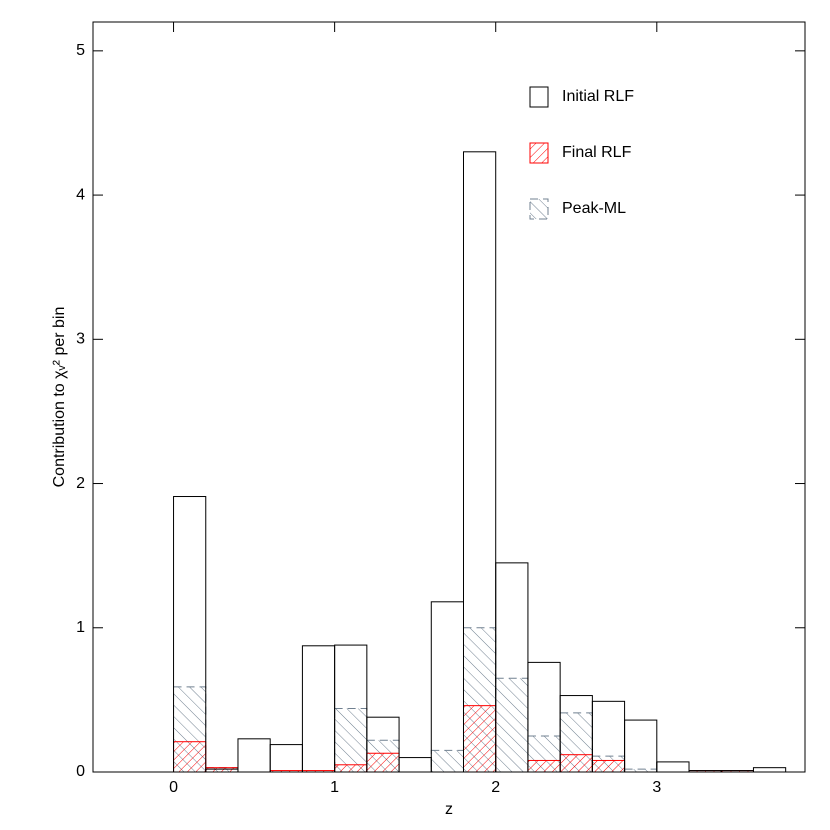 The height and width of the screenshot is (830, 830). Describe the element at coordinates (594, 208) in the screenshot. I see `legend-label: Peak-ML` at that location.